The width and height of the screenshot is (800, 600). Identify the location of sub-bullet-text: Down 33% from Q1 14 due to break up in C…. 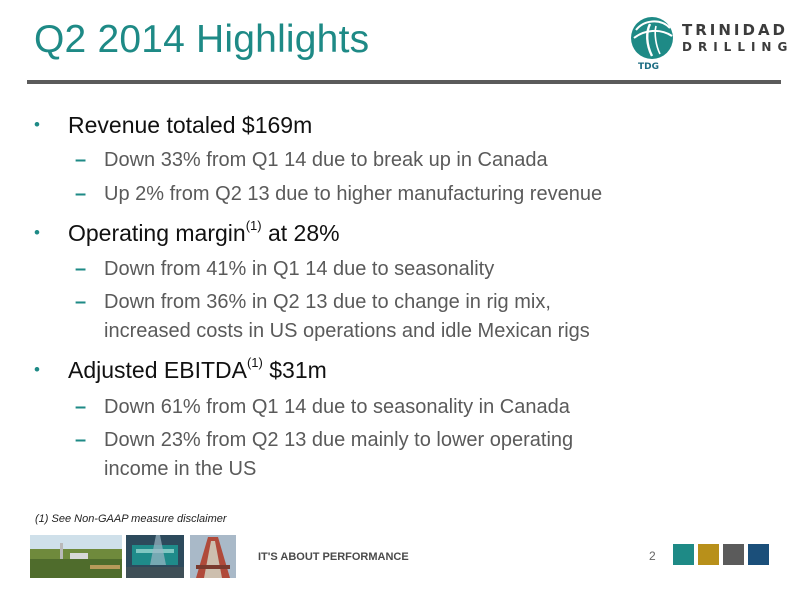
(326, 160).